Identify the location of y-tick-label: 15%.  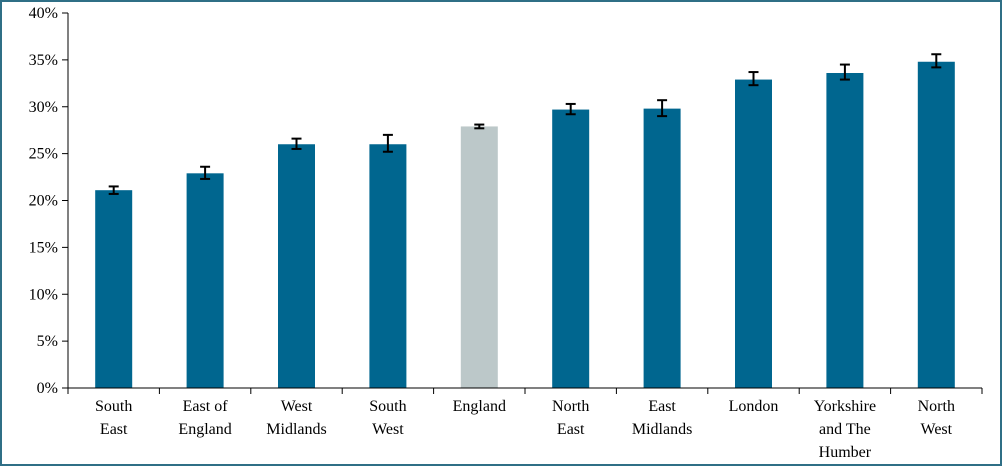
(43, 247).